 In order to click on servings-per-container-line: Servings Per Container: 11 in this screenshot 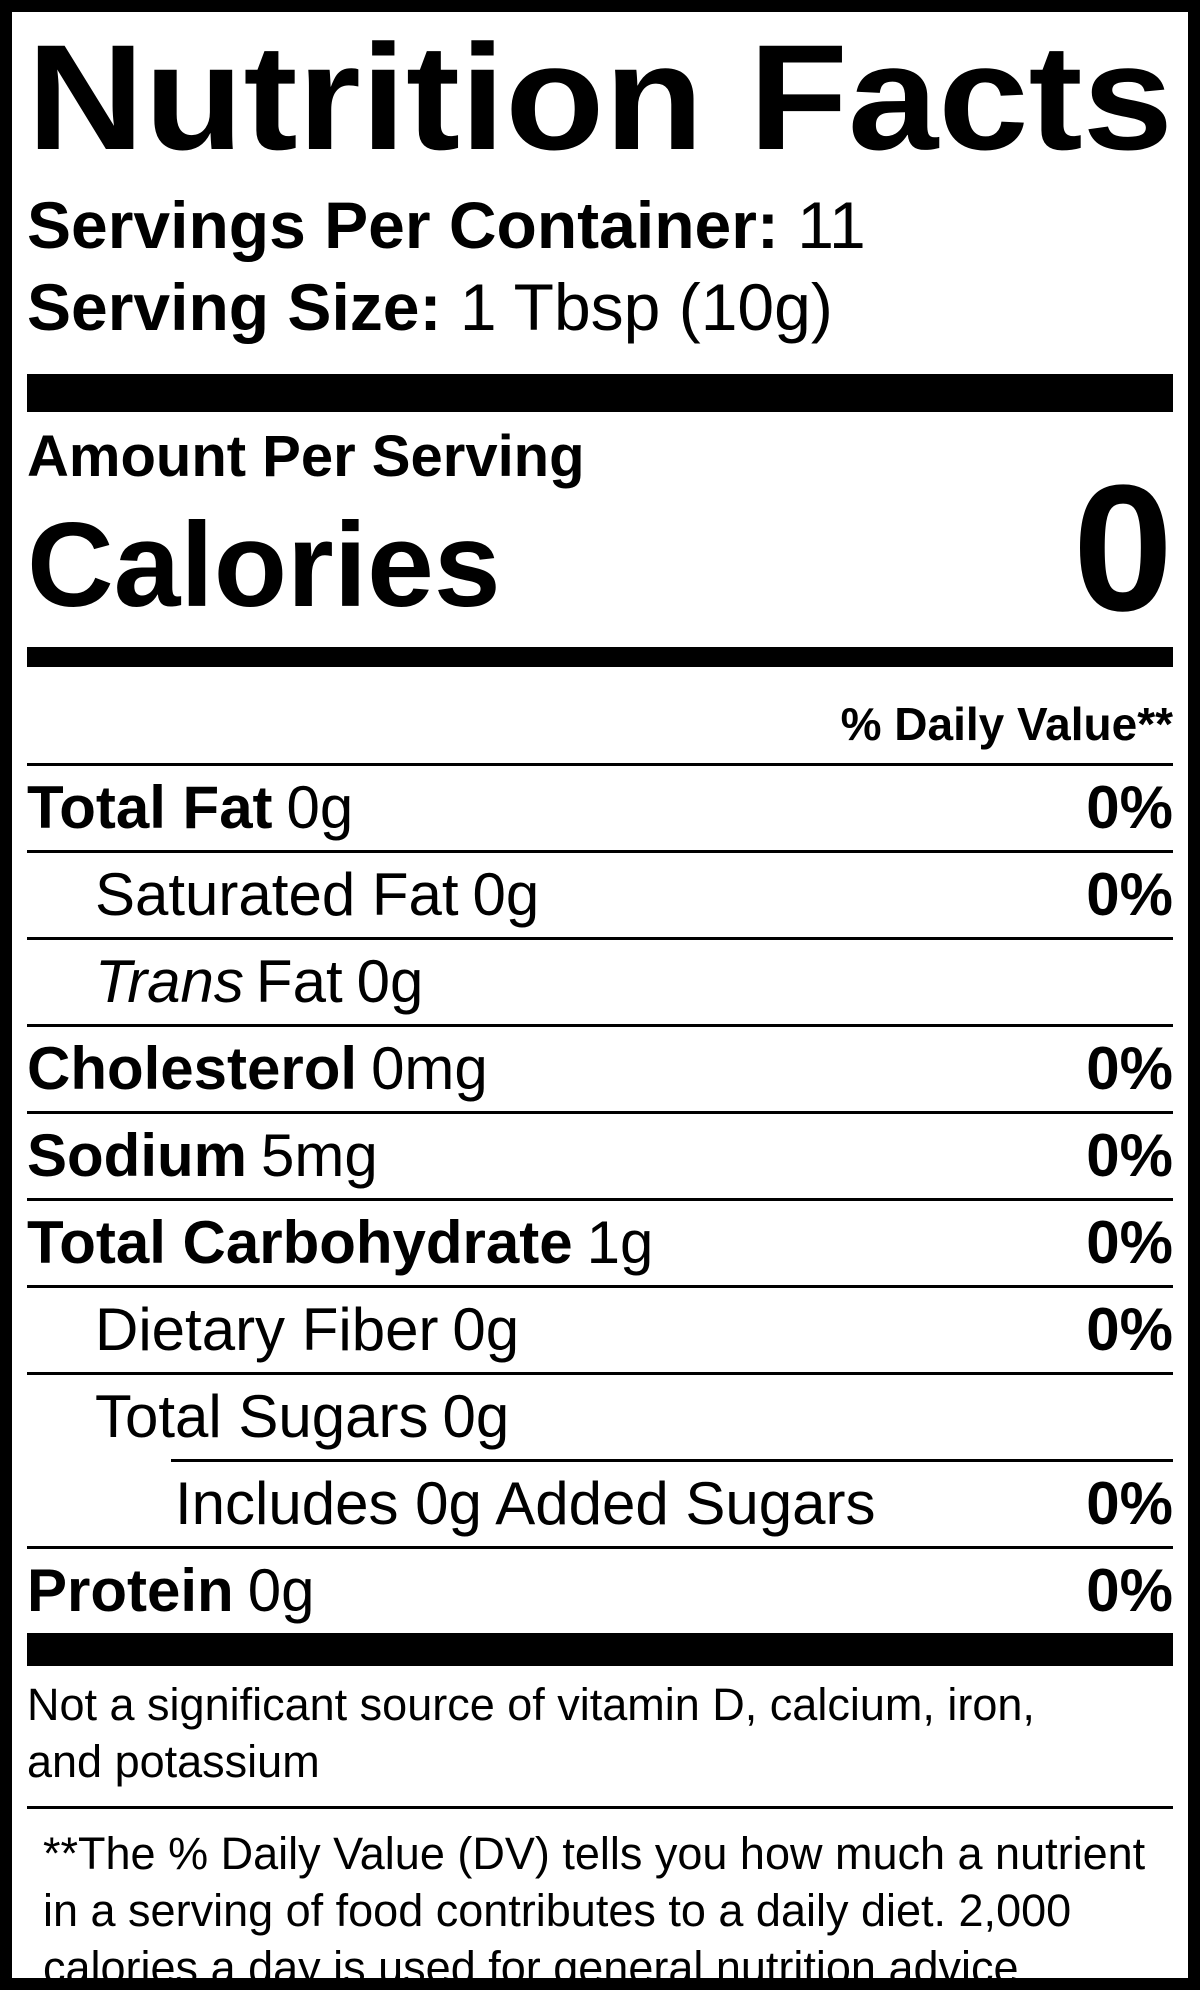, I will do `click(600, 225)`.